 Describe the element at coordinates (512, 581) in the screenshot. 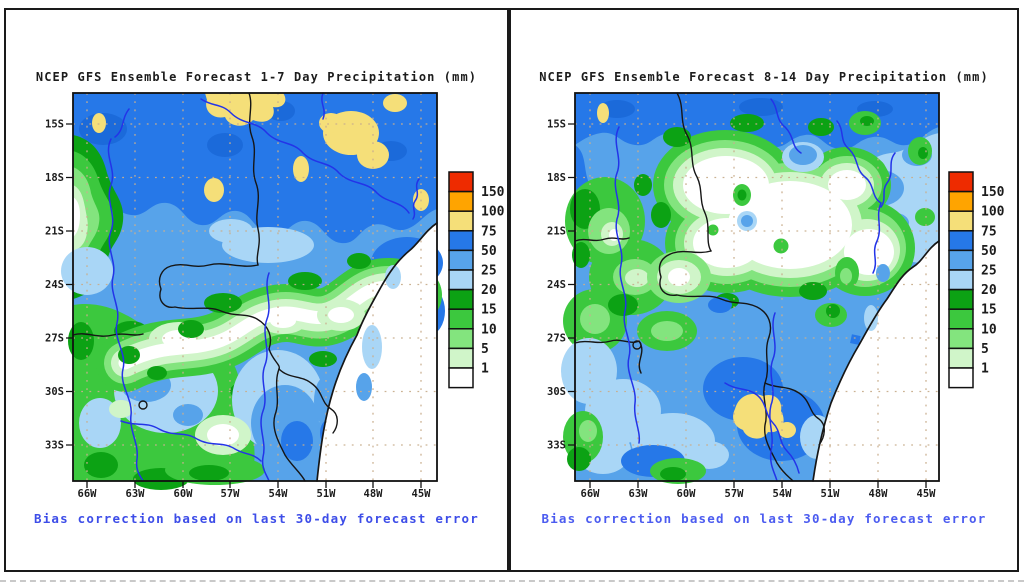

I see `bottom-dashed-rule` at that location.